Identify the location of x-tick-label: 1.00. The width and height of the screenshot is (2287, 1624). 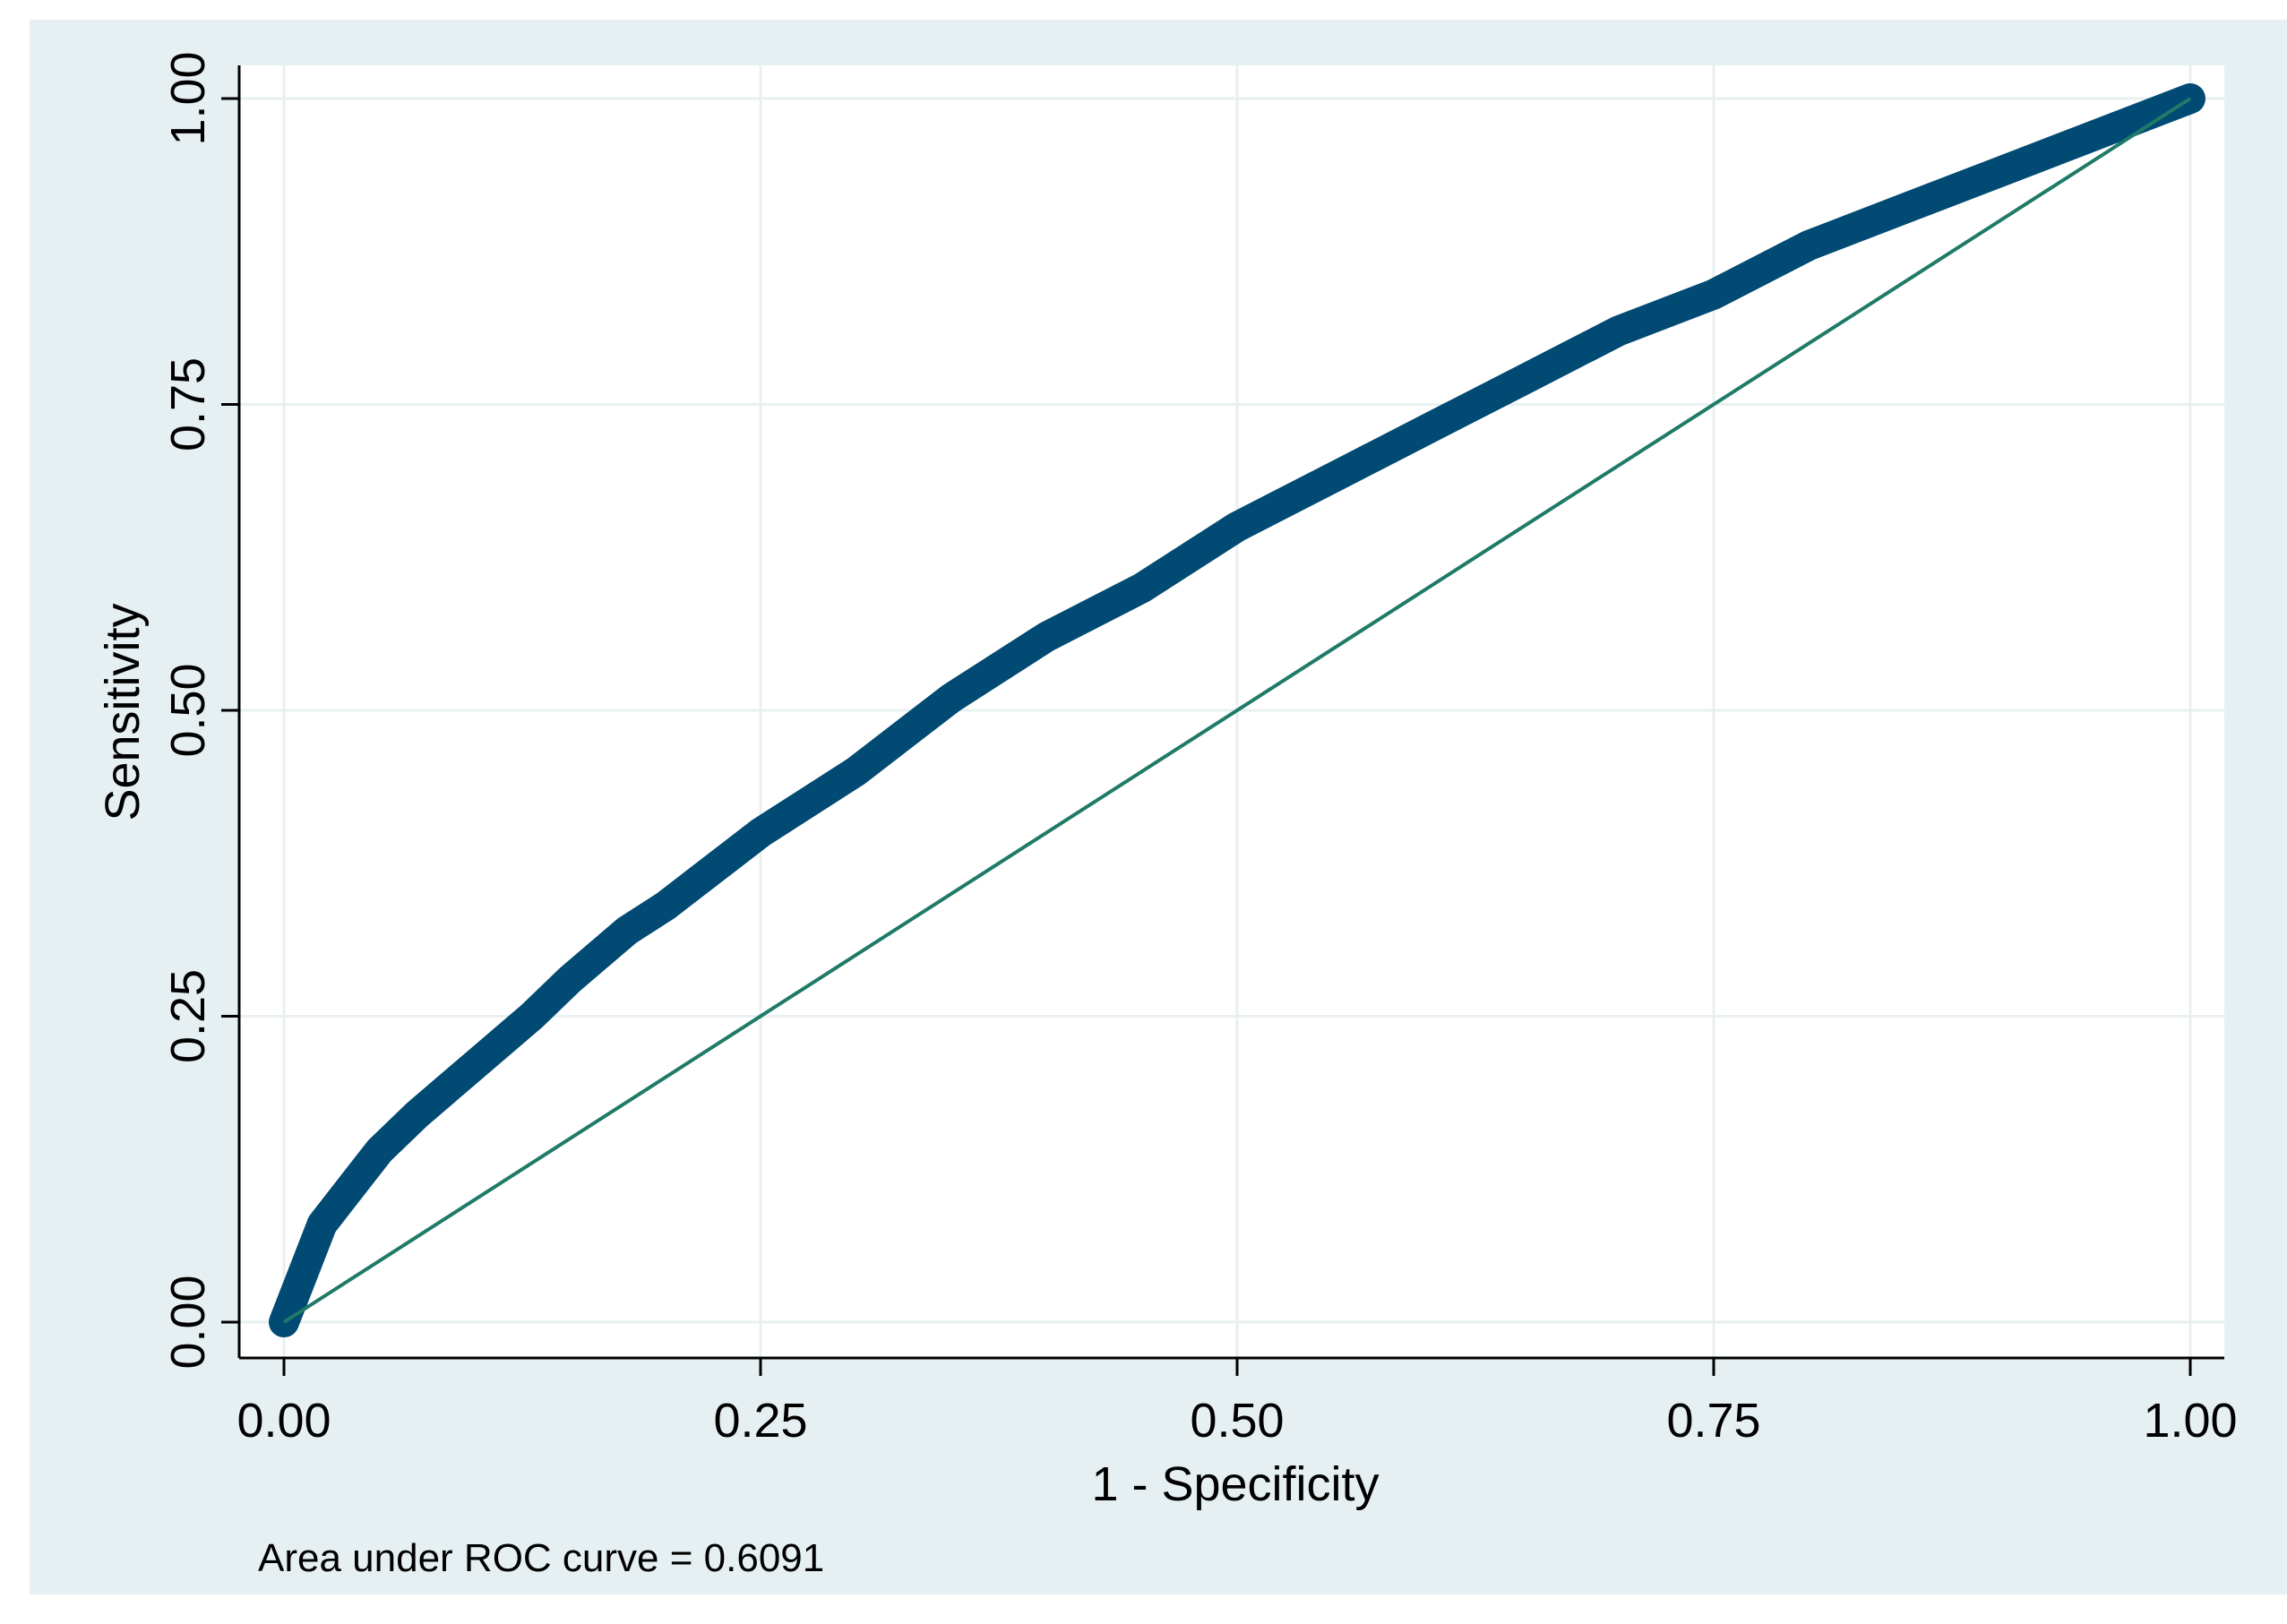
(2190, 1421).